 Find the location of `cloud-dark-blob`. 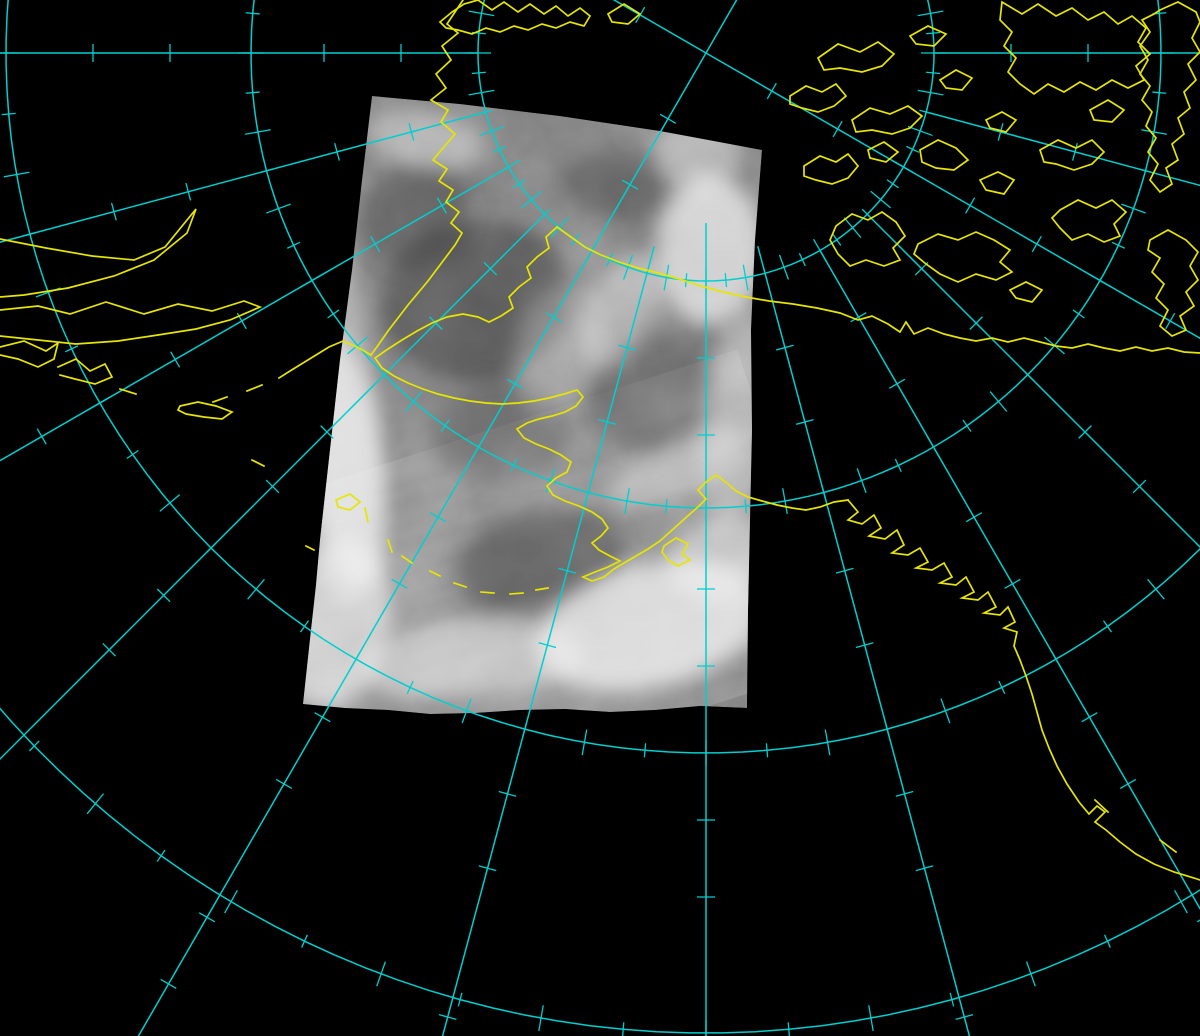

cloud-dark-blob is located at coordinates (415, 215).